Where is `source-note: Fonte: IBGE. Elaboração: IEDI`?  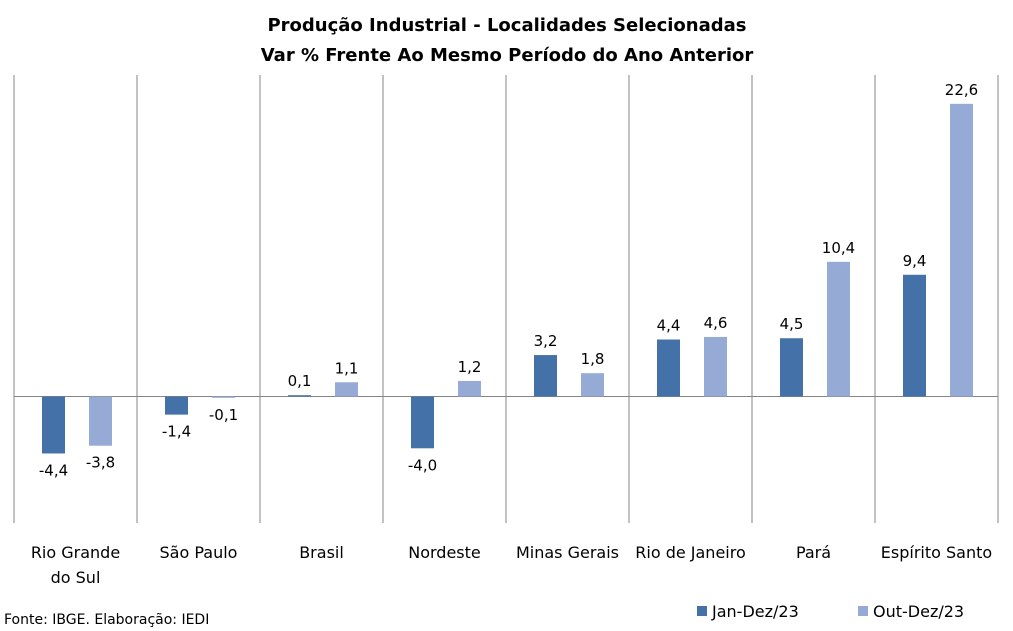 source-note: Fonte: IBGE. Elaboração: IEDI is located at coordinates (106, 620).